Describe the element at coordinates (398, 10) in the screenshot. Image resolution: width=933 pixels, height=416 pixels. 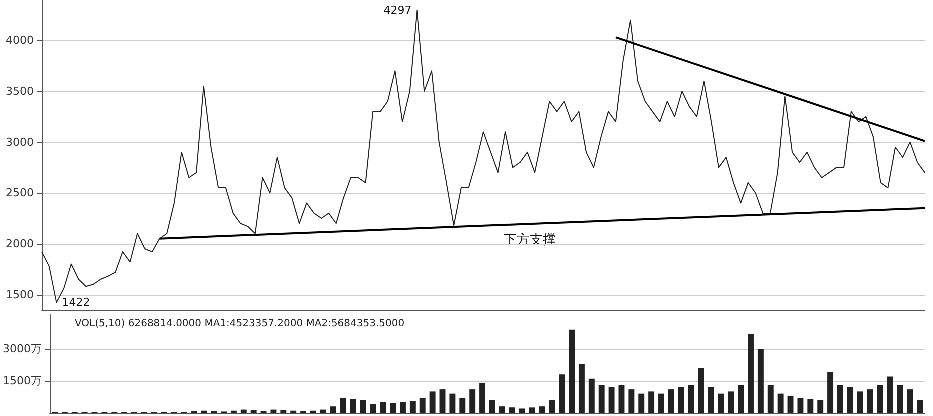
I see `annotation: 4297` at that location.